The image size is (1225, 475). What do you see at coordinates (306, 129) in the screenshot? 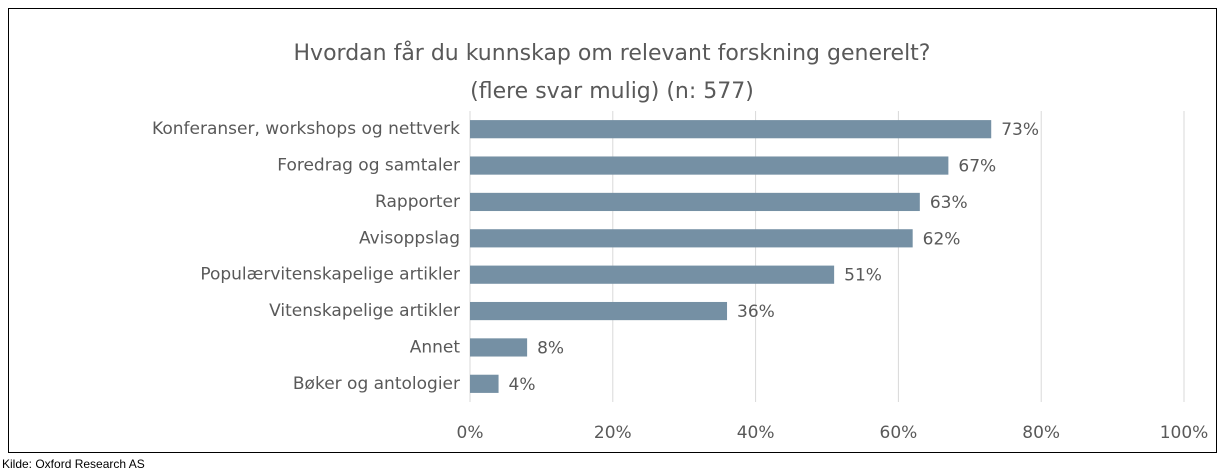
I see `y-tick-label: Konferanser, workshops og nettverk` at bounding box center [306, 129].